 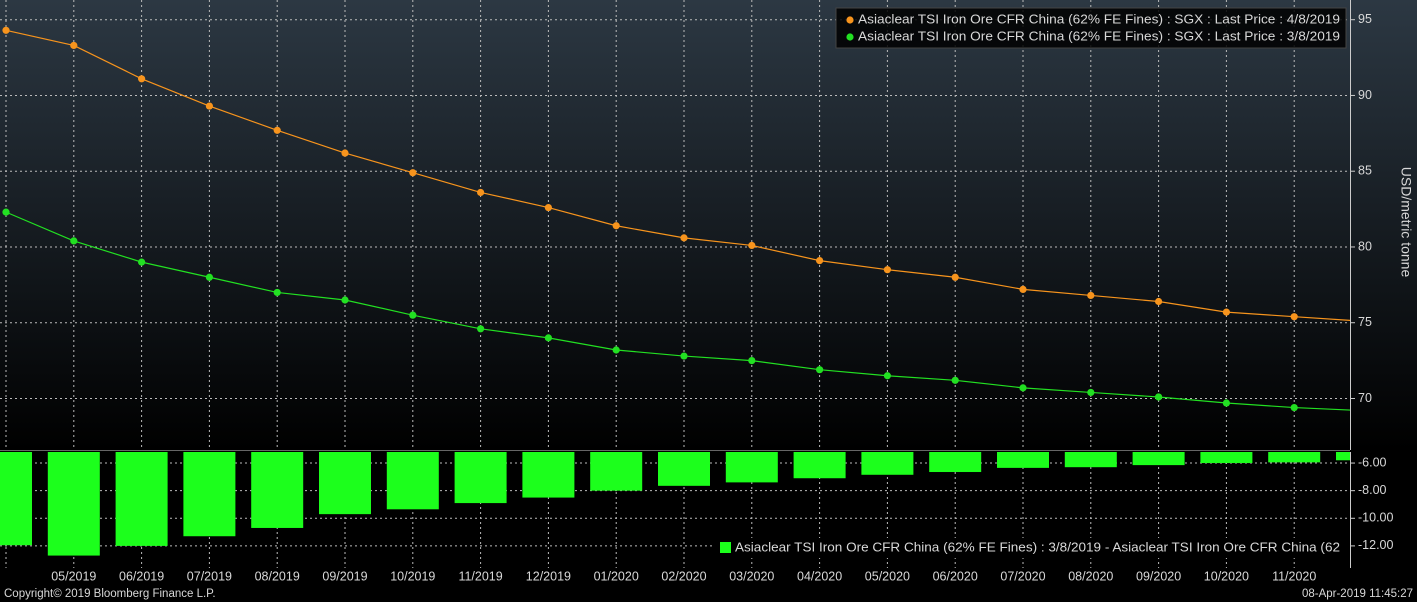 What do you see at coordinates (1406, 222) in the screenshot?
I see `y-axis-label: USD/metric tonne` at bounding box center [1406, 222].